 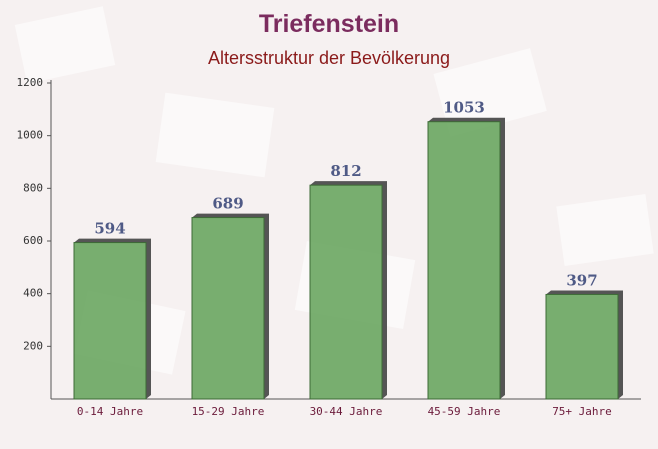 What do you see at coordinates (33, 345) in the screenshot?
I see `y-tick-label: 200` at bounding box center [33, 345].